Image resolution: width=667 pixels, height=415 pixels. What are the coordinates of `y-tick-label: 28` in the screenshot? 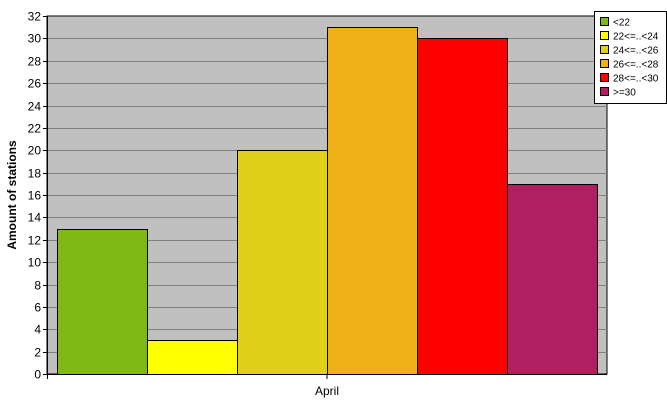 It's located at (35, 62).